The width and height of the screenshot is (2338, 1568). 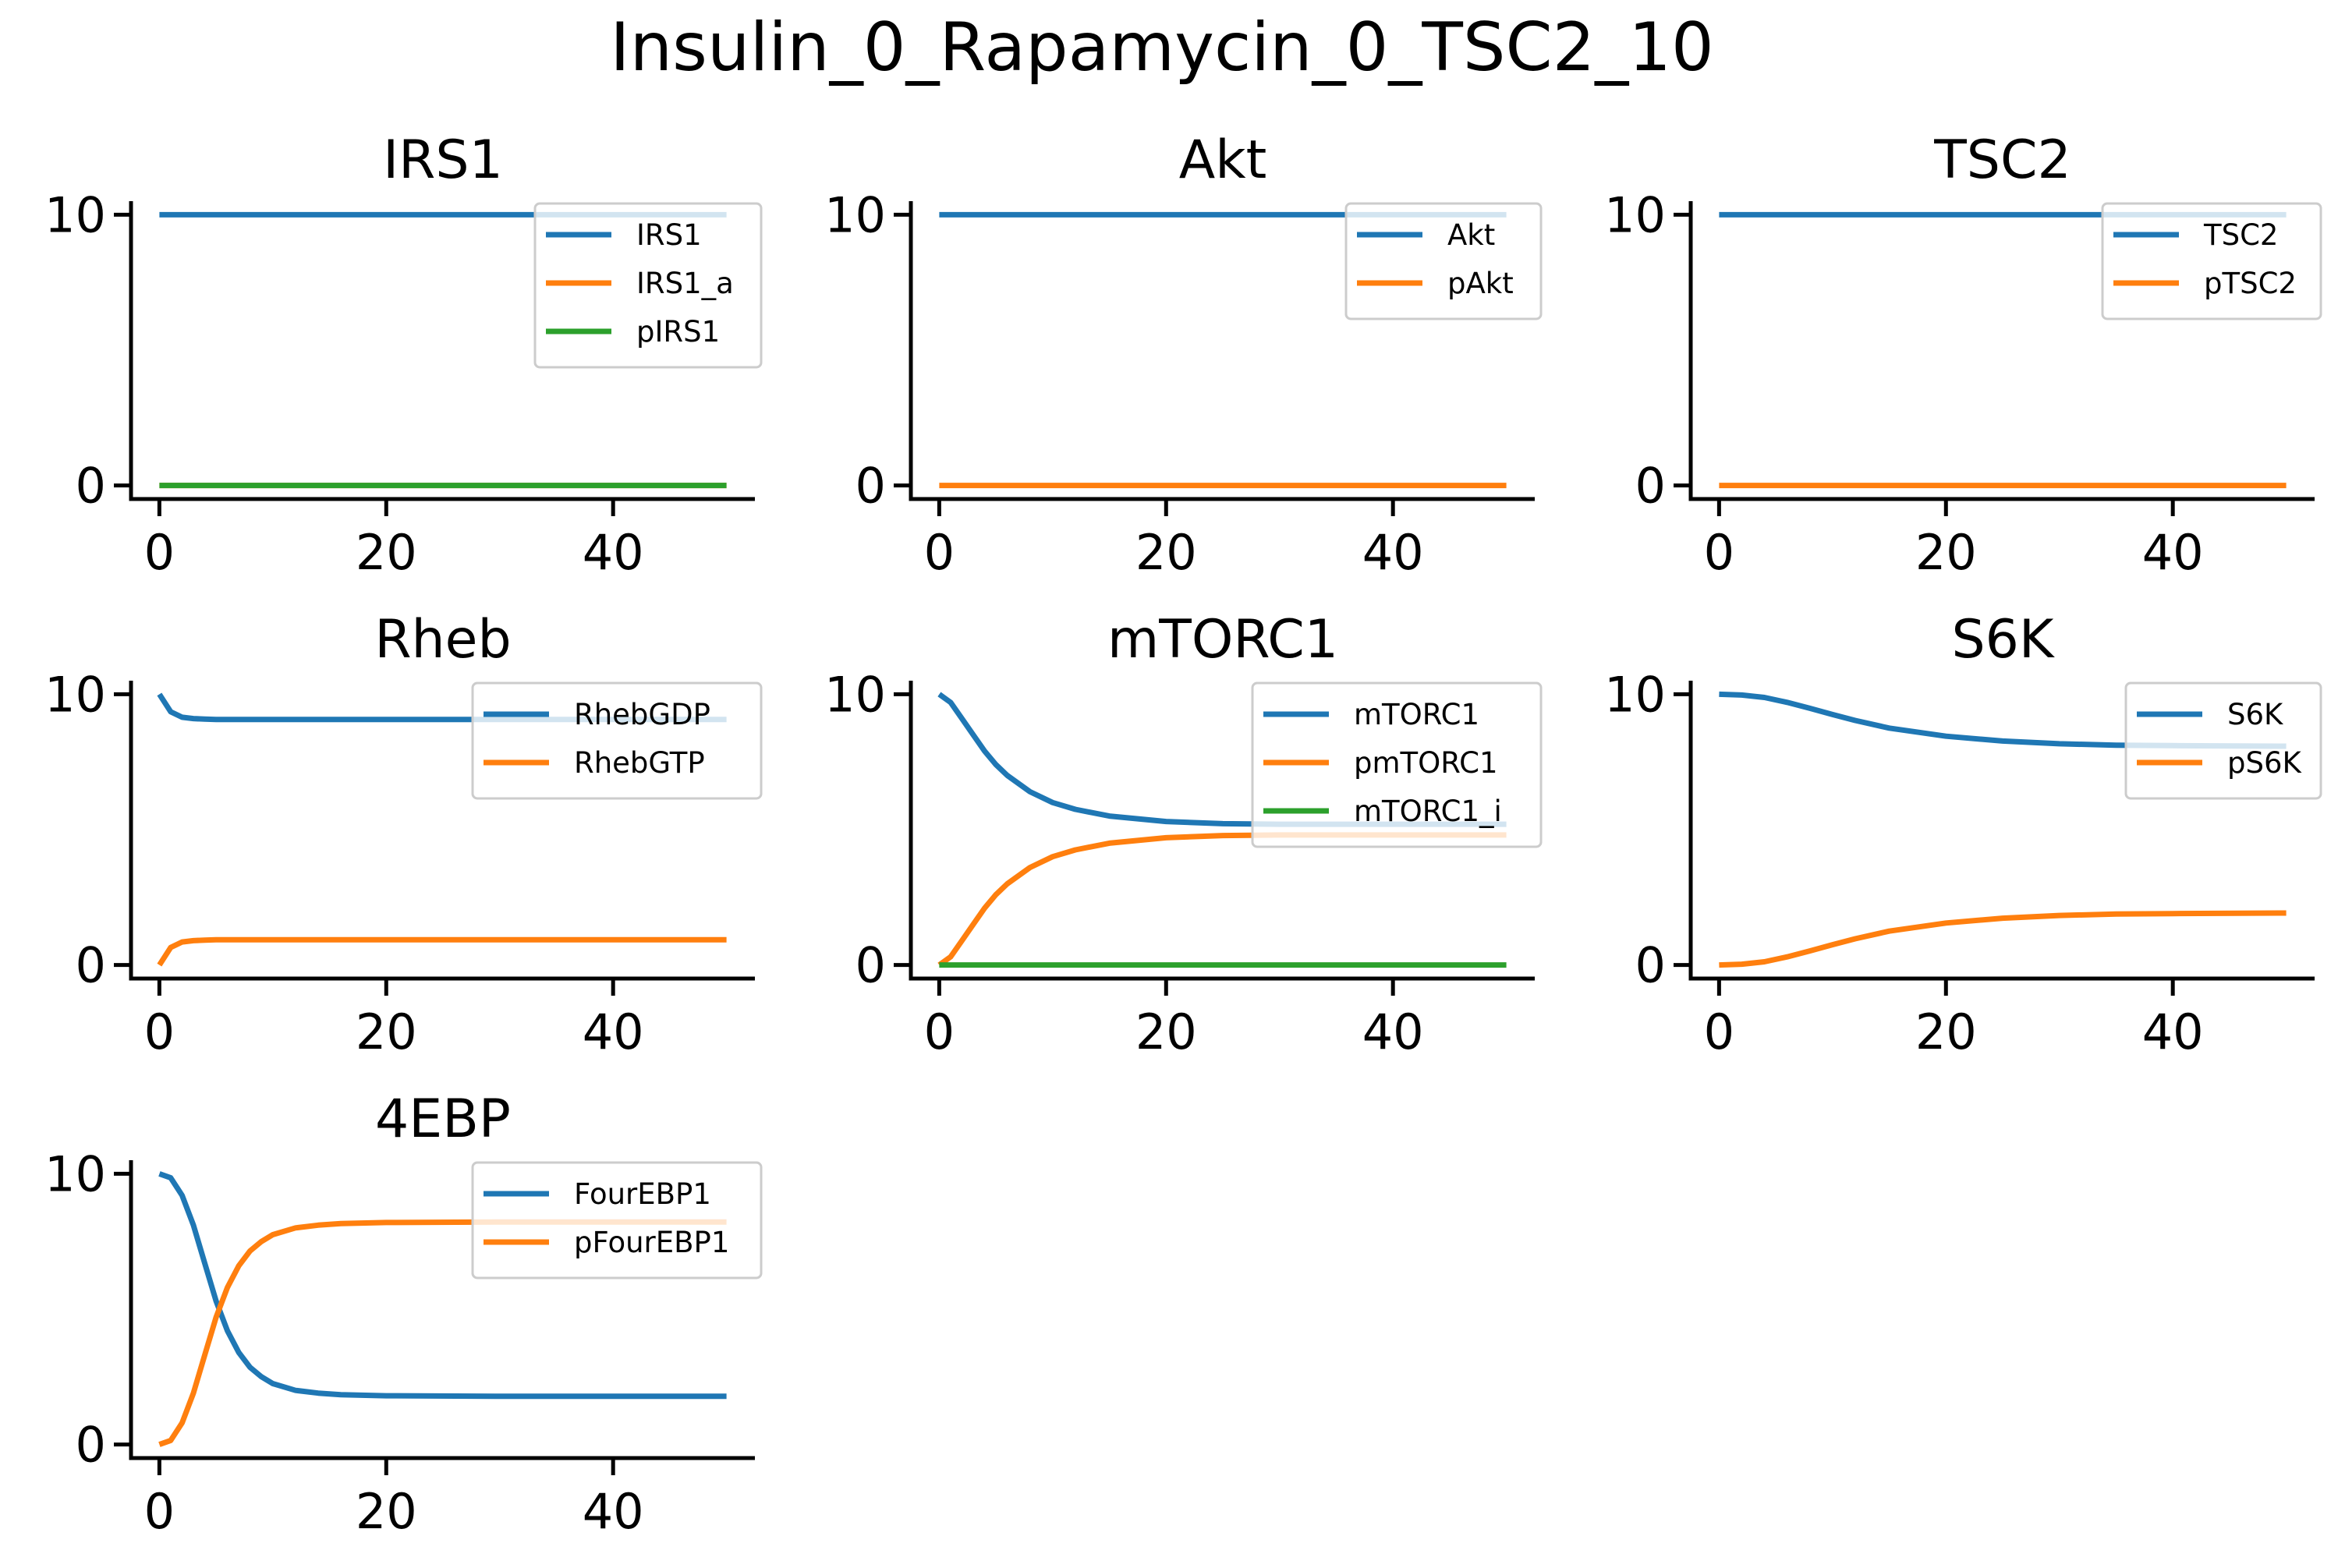 I want to click on series-line-pfourebp1, so click(x=442, y=1333).